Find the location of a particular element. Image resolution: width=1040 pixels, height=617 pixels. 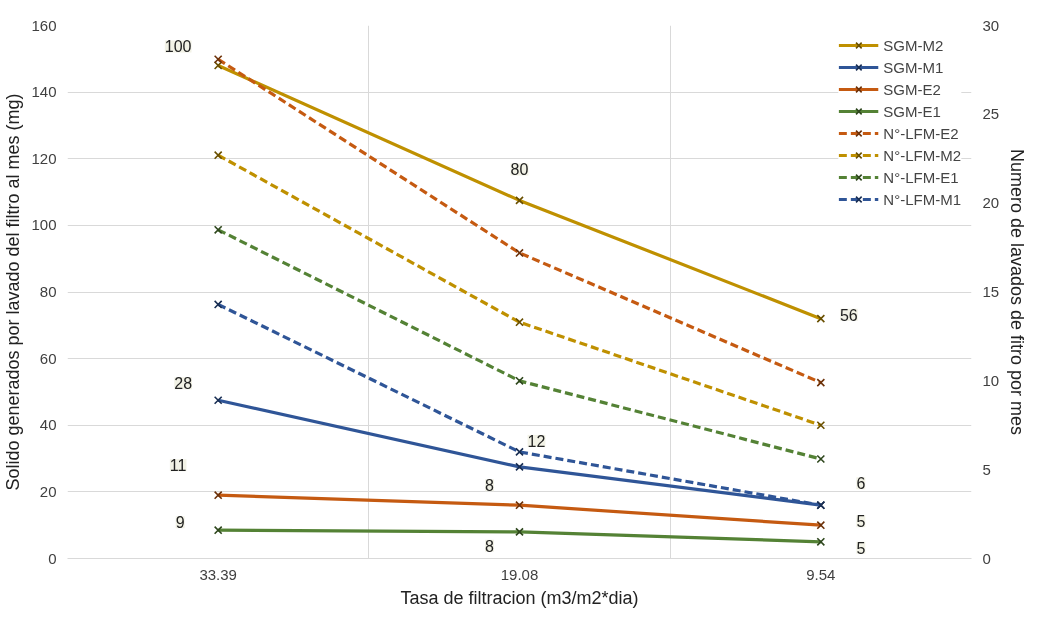

x-axis-title: Tasa de filtracion (m3/m2*dia) is located at coordinates (519, 597).